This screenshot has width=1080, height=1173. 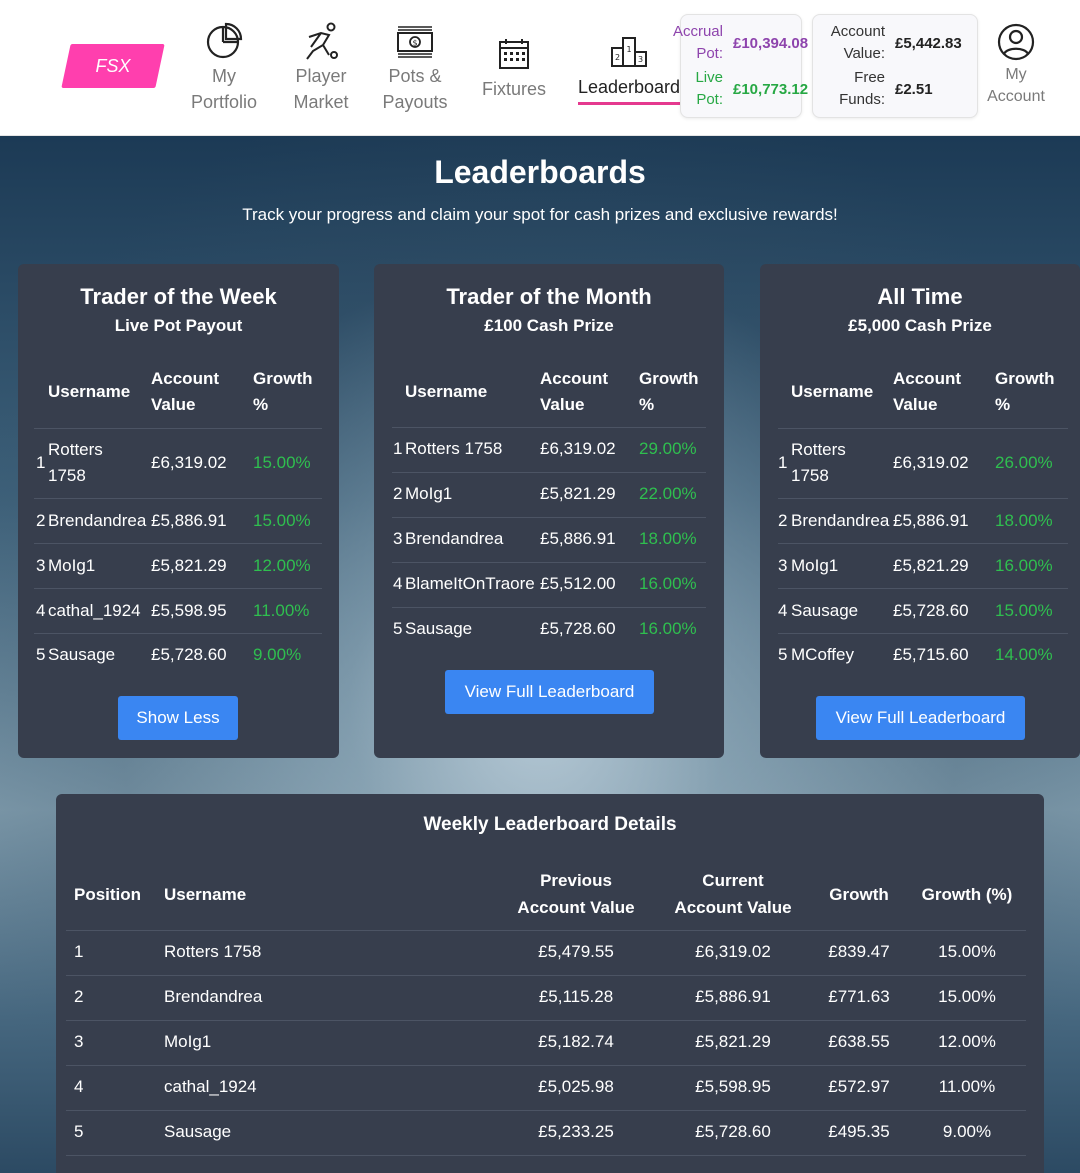 I want to click on svg-text: 3, so click(x=640, y=59).